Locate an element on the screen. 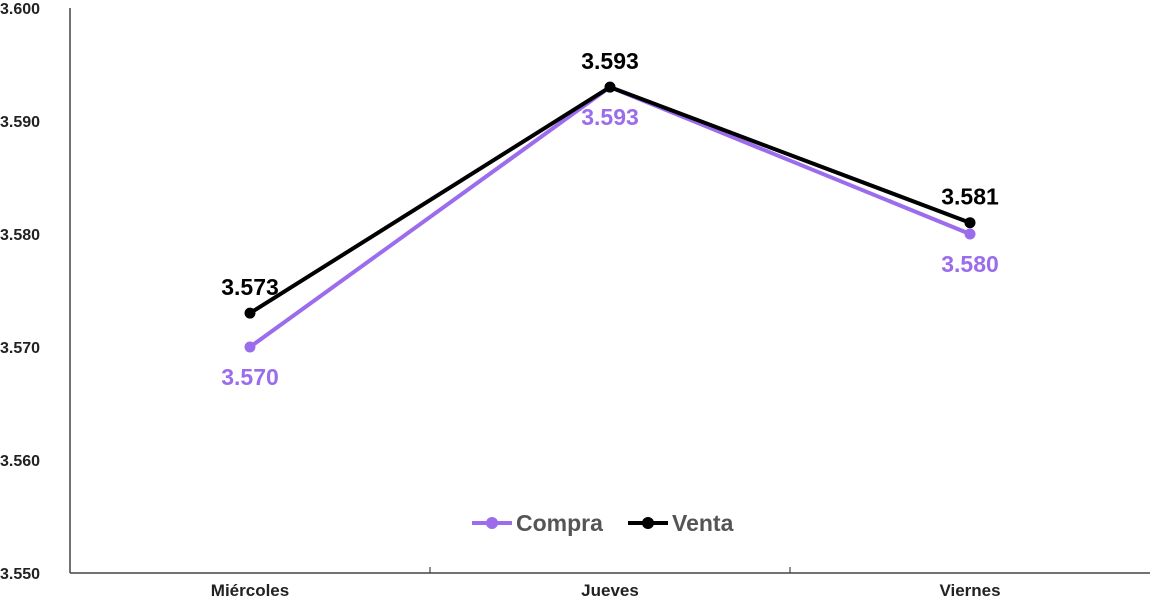 The width and height of the screenshot is (1150, 604). legend-label-venta: Venta is located at coordinates (703, 523).